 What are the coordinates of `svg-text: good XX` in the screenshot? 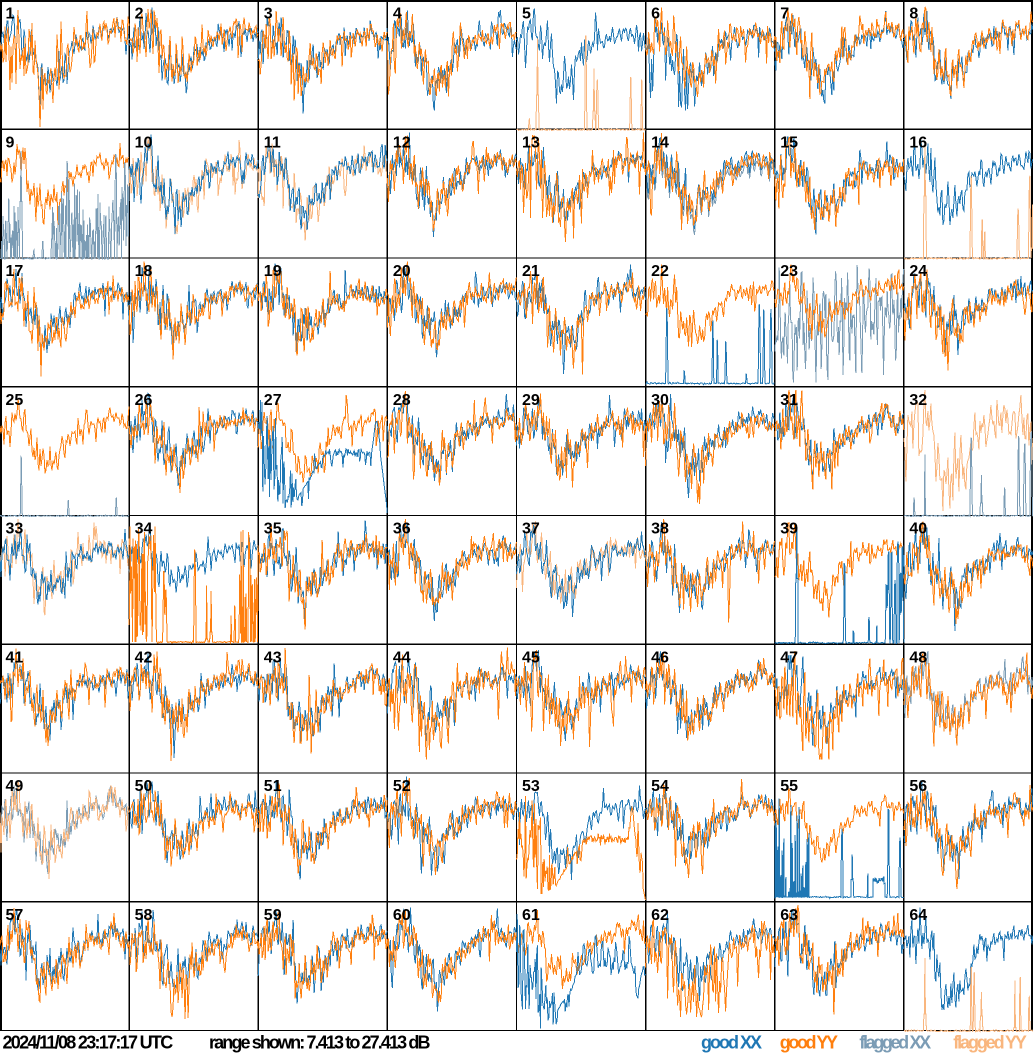 It's located at (731, 1043).